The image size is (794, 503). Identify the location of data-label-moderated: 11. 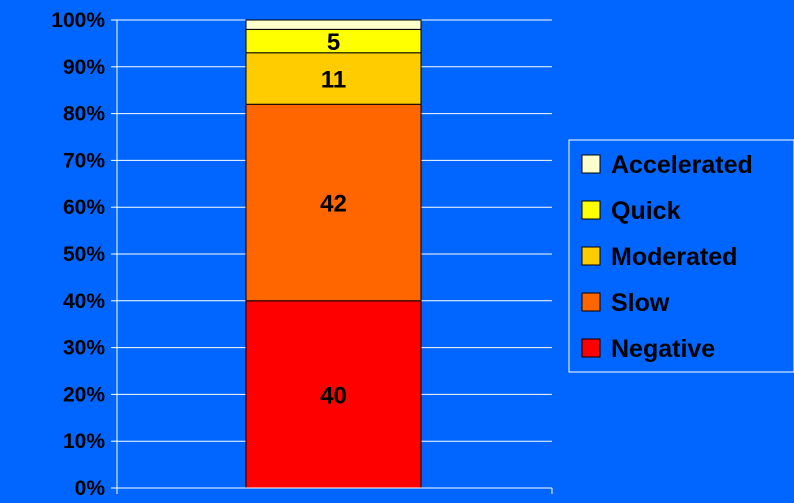
(333, 80).